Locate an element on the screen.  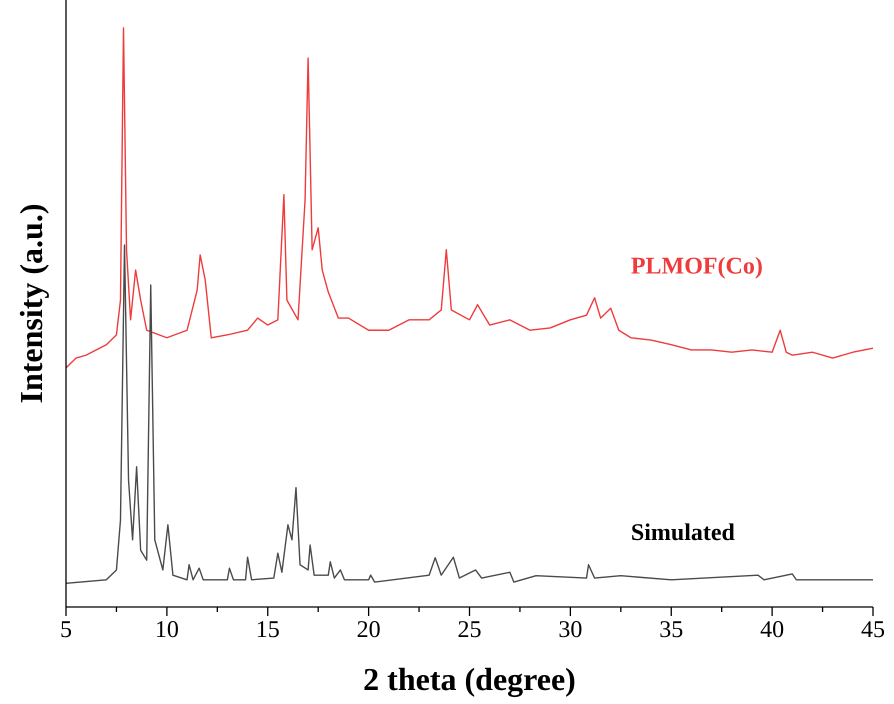
x-tick-label: 30 is located at coordinates (570, 630).